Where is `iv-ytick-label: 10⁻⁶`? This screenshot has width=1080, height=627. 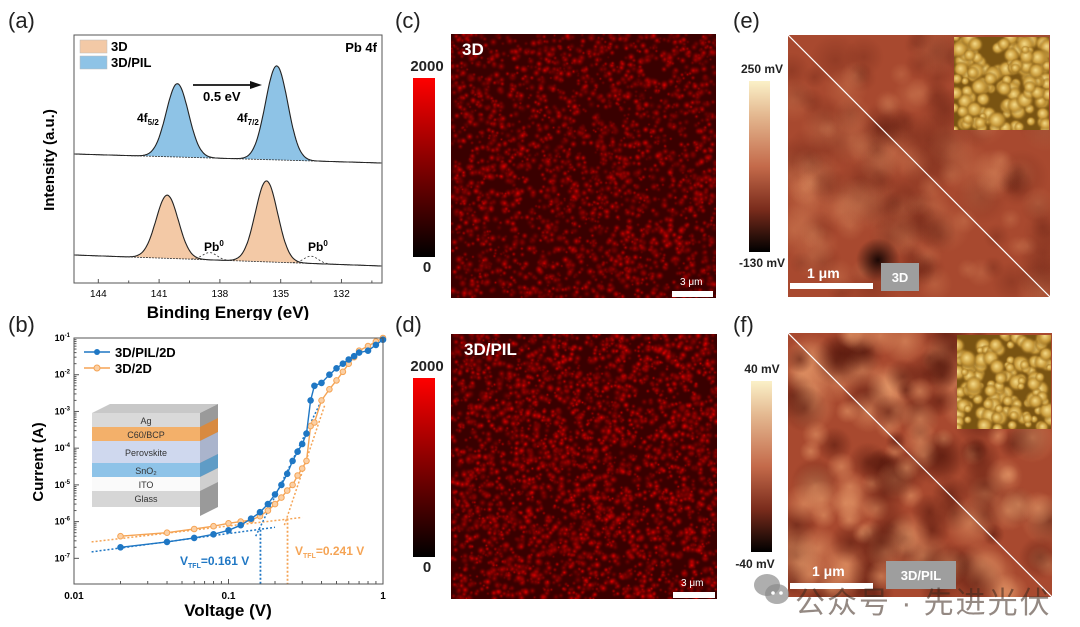
iv-ytick-label: 10⁻⁶ is located at coordinates (63, 522).